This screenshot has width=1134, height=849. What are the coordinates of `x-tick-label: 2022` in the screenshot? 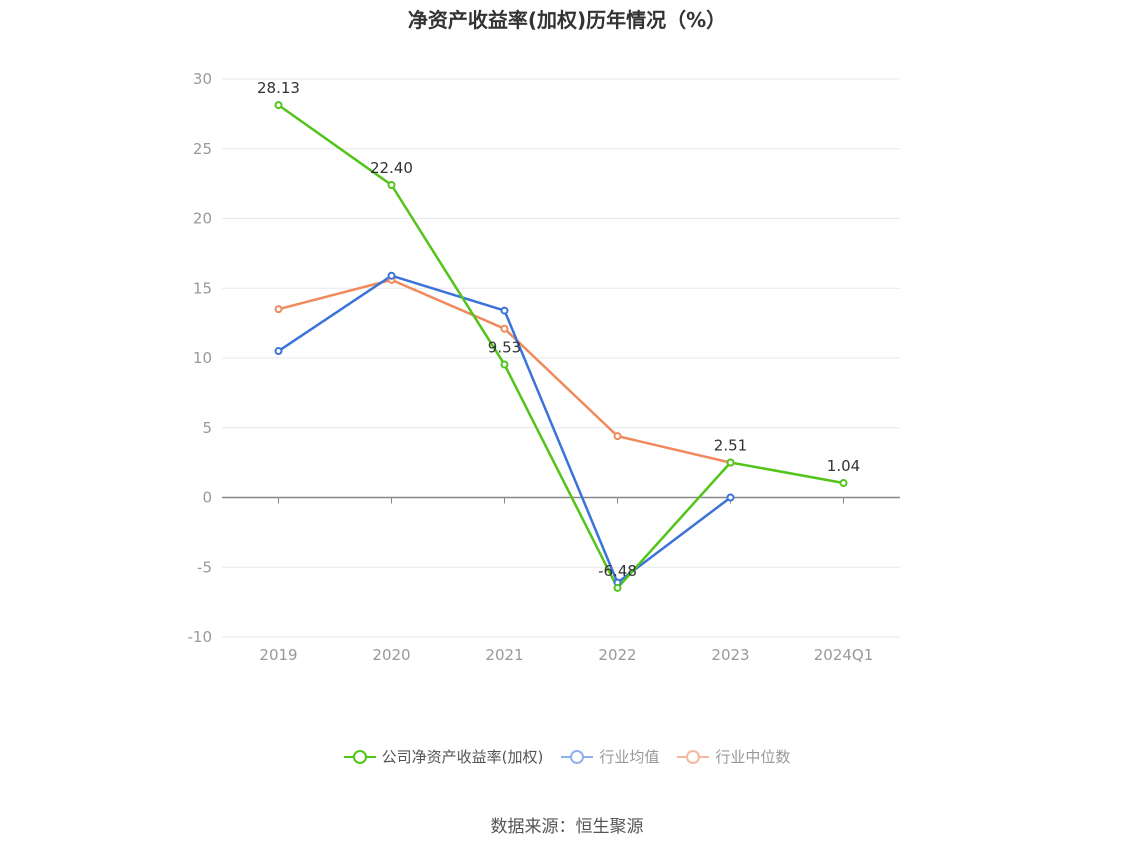 It's located at (617, 655).